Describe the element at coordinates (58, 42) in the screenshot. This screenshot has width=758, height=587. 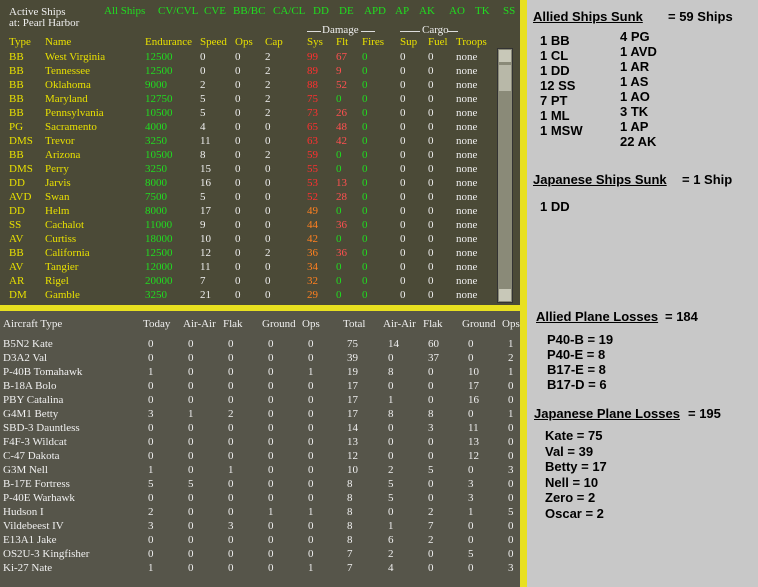
I see `column-header: Name` at that location.